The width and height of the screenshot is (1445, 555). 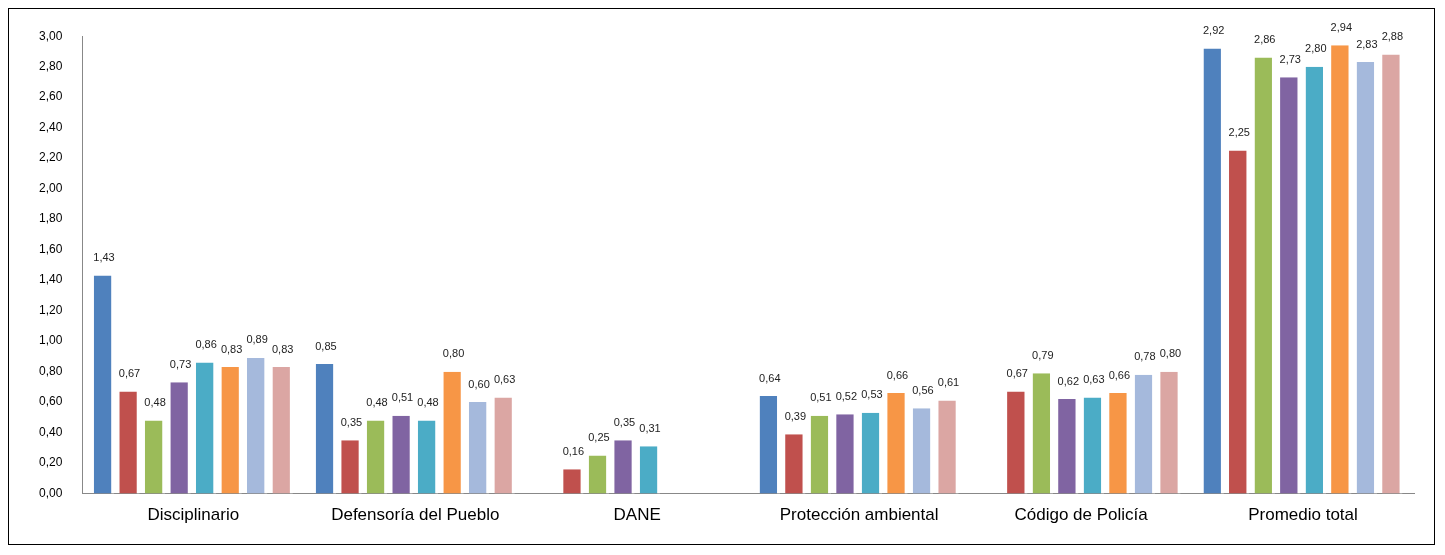 I want to click on y-tick-label: 1,40, so click(x=51, y=279).